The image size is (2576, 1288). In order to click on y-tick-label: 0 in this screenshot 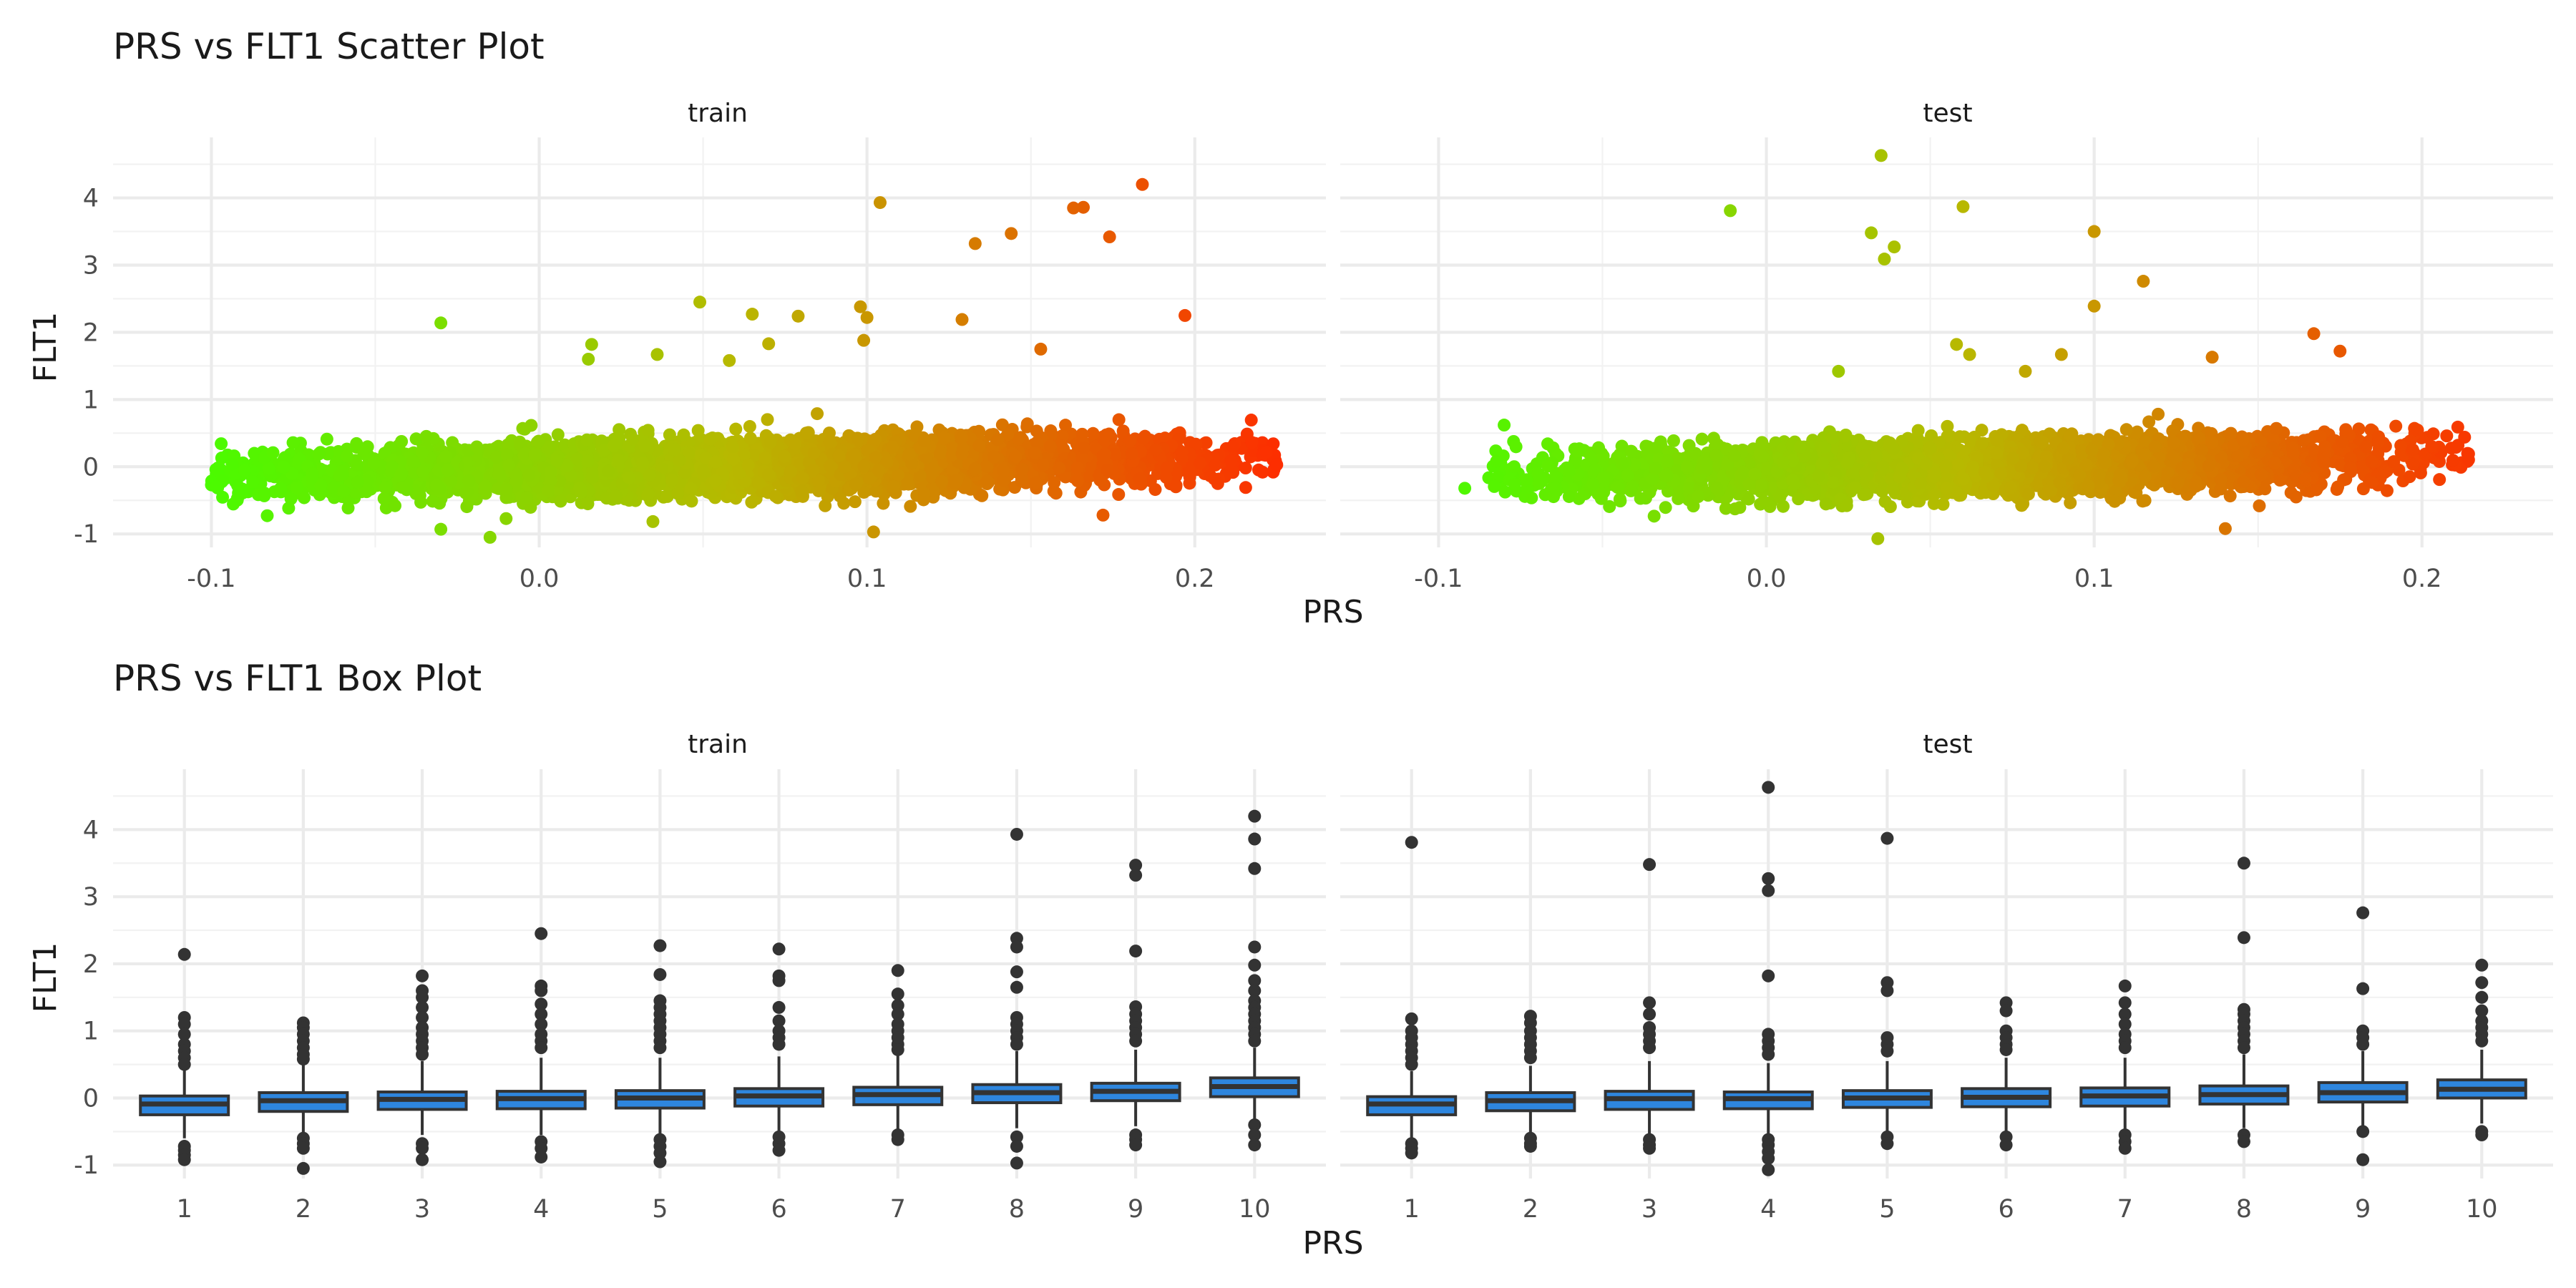, I will do `click(91, 467)`.